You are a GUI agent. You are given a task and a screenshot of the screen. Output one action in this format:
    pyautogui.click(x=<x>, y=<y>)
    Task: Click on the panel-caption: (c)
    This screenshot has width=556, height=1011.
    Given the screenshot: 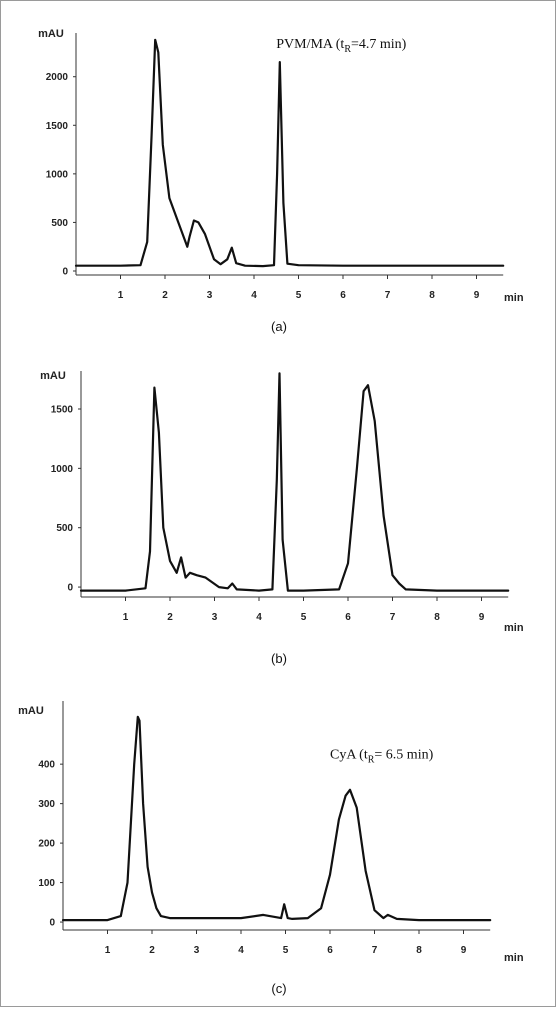 What is the action you would take?
    pyautogui.click(x=278, y=988)
    